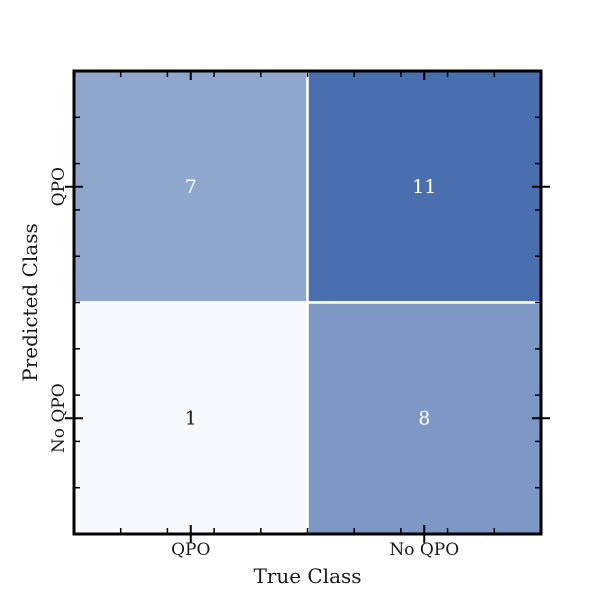  Describe the element at coordinates (59, 310) in the screenshot. I see `y-tick-labels: QPO No QPO` at that location.